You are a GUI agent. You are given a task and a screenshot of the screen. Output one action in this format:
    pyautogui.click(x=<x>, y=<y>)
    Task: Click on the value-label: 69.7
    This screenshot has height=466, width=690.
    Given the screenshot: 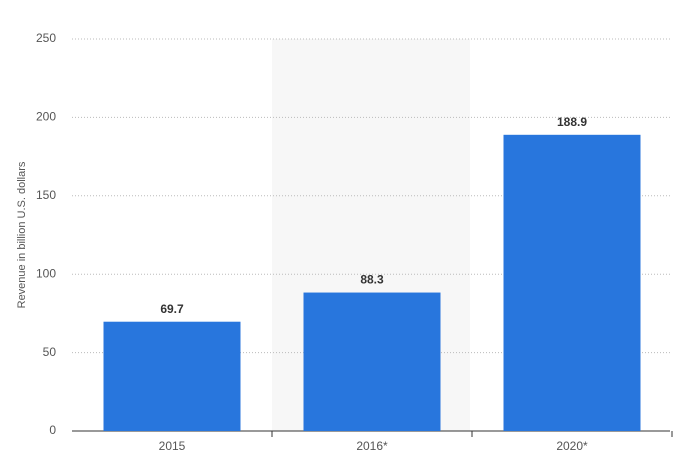 What is the action you would take?
    pyautogui.click(x=172, y=309)
    